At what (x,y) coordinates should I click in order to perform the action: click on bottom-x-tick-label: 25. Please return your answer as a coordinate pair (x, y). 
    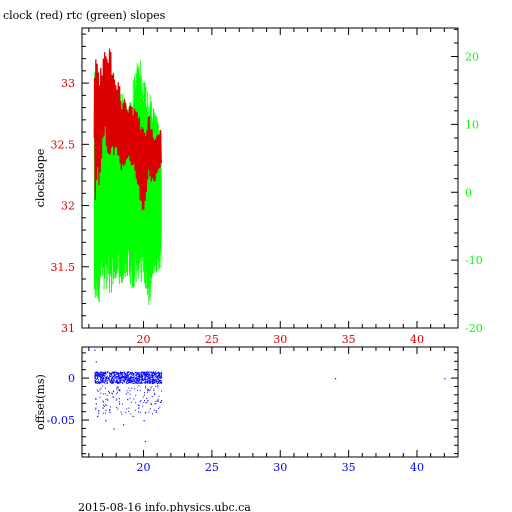
    Looking at the image, I should click on (212, 467).